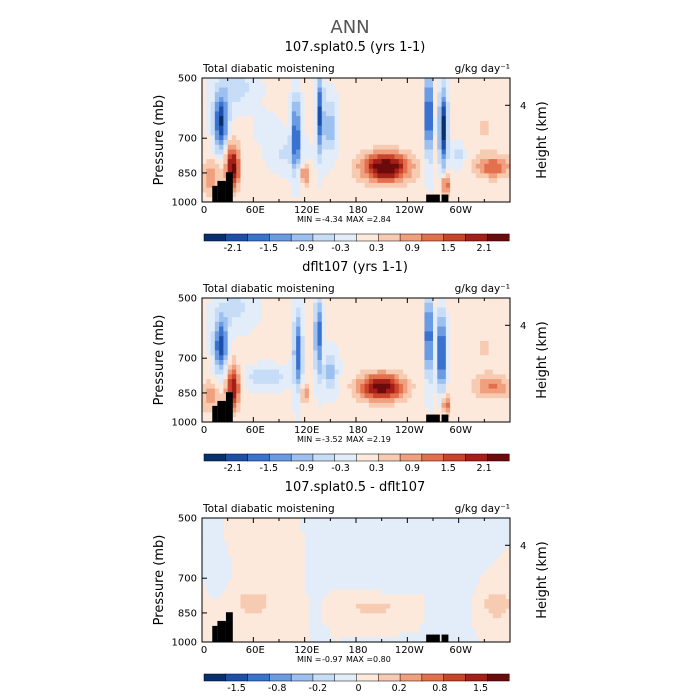 This screenshot has width=700, height=700. Describe the element at coordinates (280, 237) in the screenshot. I see `colorbar-swatch` at that location.